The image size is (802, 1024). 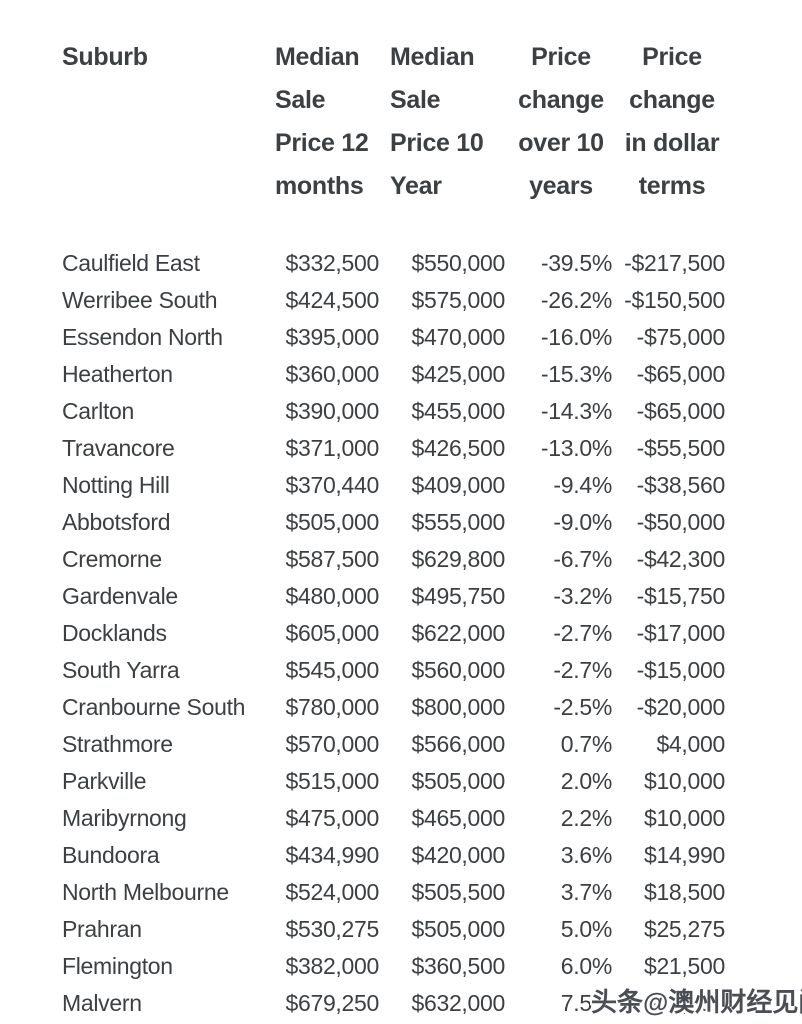 What do you see at coordinates (332, 596) in the screenshot?
I see `cell-median-12m: $480,000` at bounding box center [332, 596].